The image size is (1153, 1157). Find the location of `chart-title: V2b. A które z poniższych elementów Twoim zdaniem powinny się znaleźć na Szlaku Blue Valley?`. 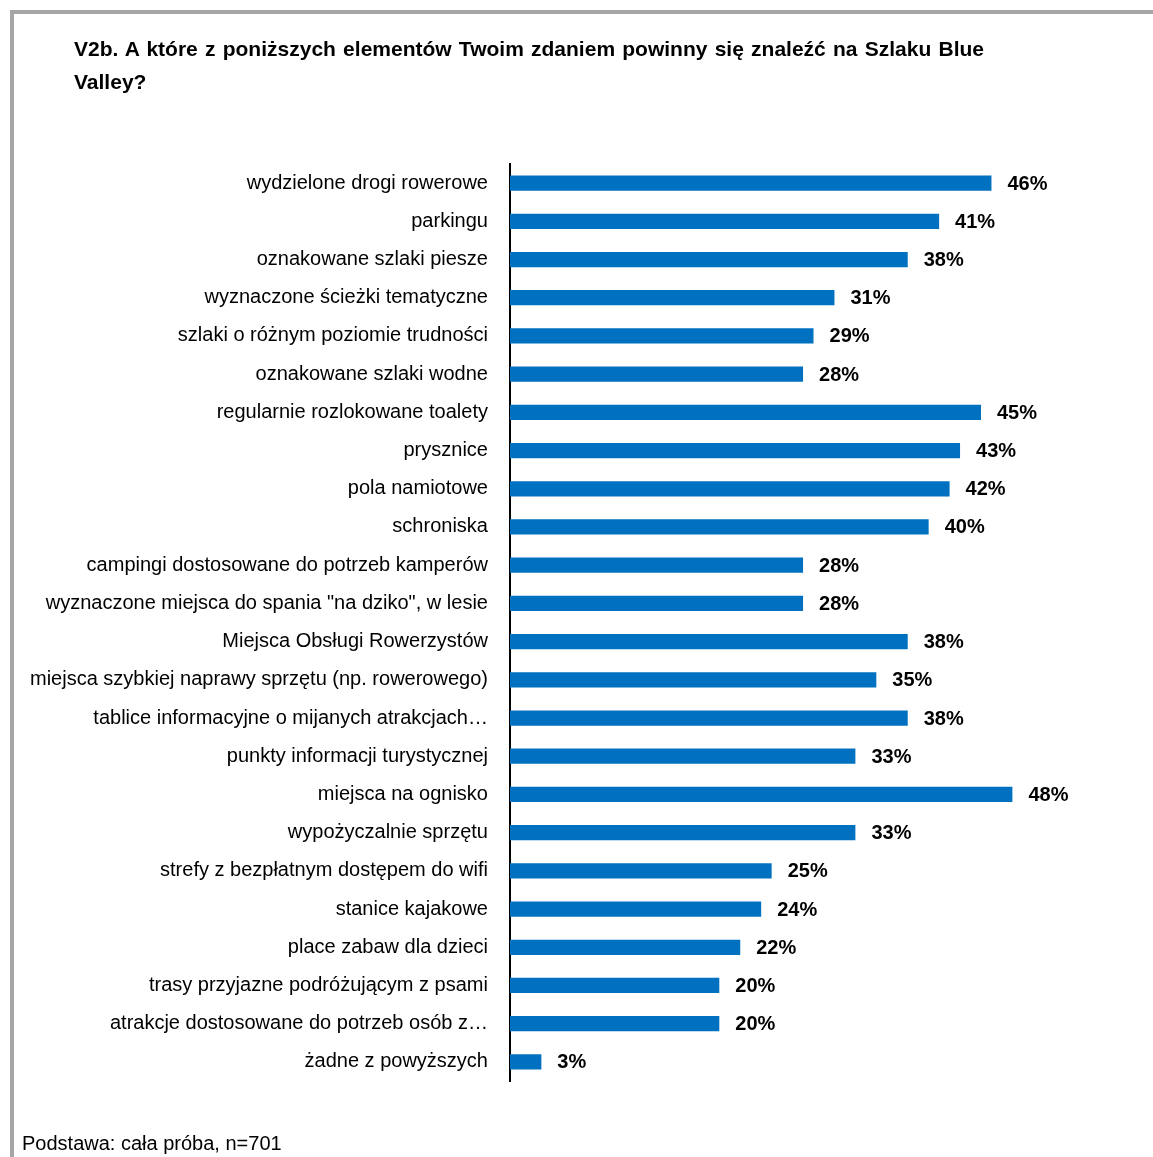

chart-title: V2b. A które z poniższych elementów Twoim zdaniem powinny się znaleźć na Szlaku Blue Valley? is located at coordinates (529, 65).